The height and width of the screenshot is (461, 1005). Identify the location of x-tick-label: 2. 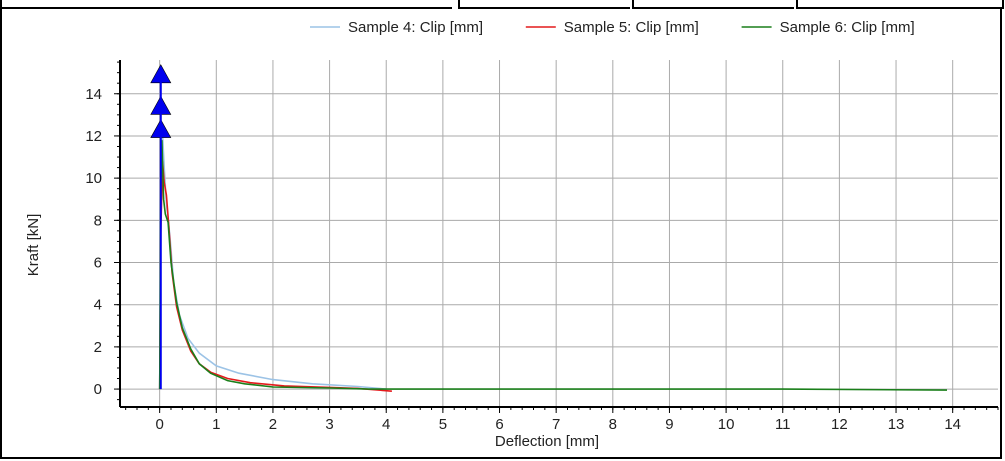
(273, 424).